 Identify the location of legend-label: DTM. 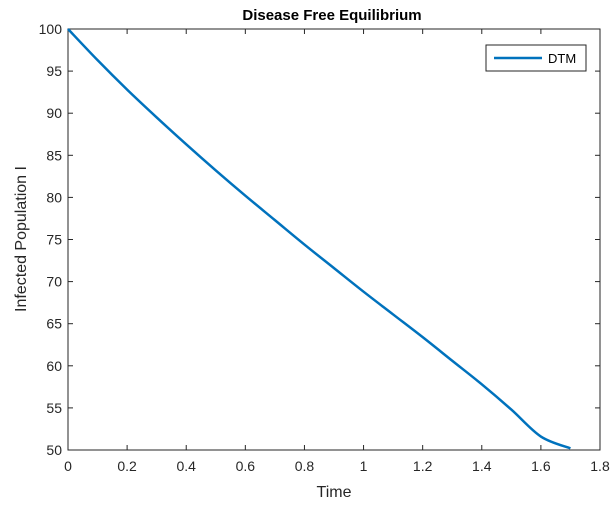
(562, 58).